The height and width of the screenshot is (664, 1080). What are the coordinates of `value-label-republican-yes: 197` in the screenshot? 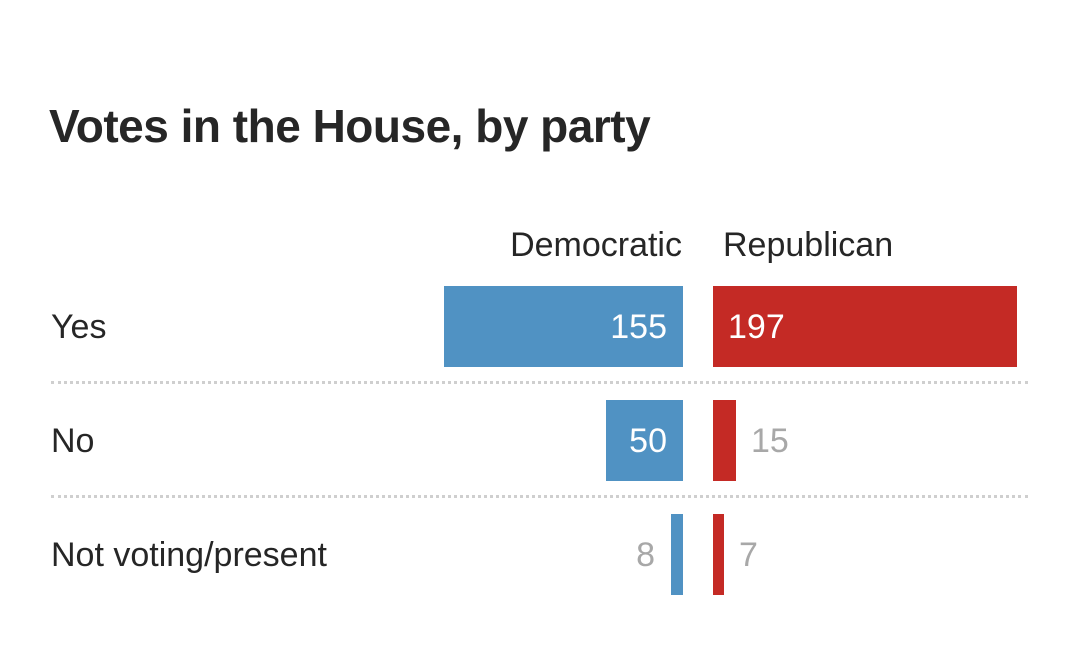 It's located at (756, 326).